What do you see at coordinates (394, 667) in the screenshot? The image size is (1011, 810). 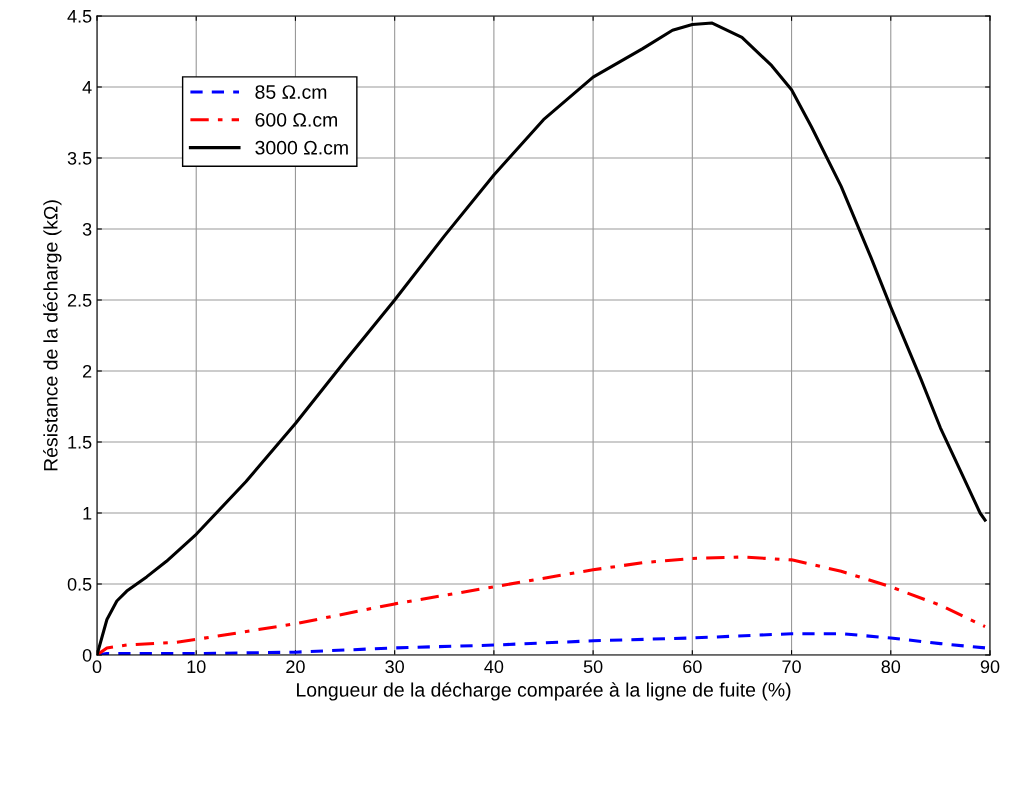 I see `x-tick-label: 30` at bounding box center [394, 667].